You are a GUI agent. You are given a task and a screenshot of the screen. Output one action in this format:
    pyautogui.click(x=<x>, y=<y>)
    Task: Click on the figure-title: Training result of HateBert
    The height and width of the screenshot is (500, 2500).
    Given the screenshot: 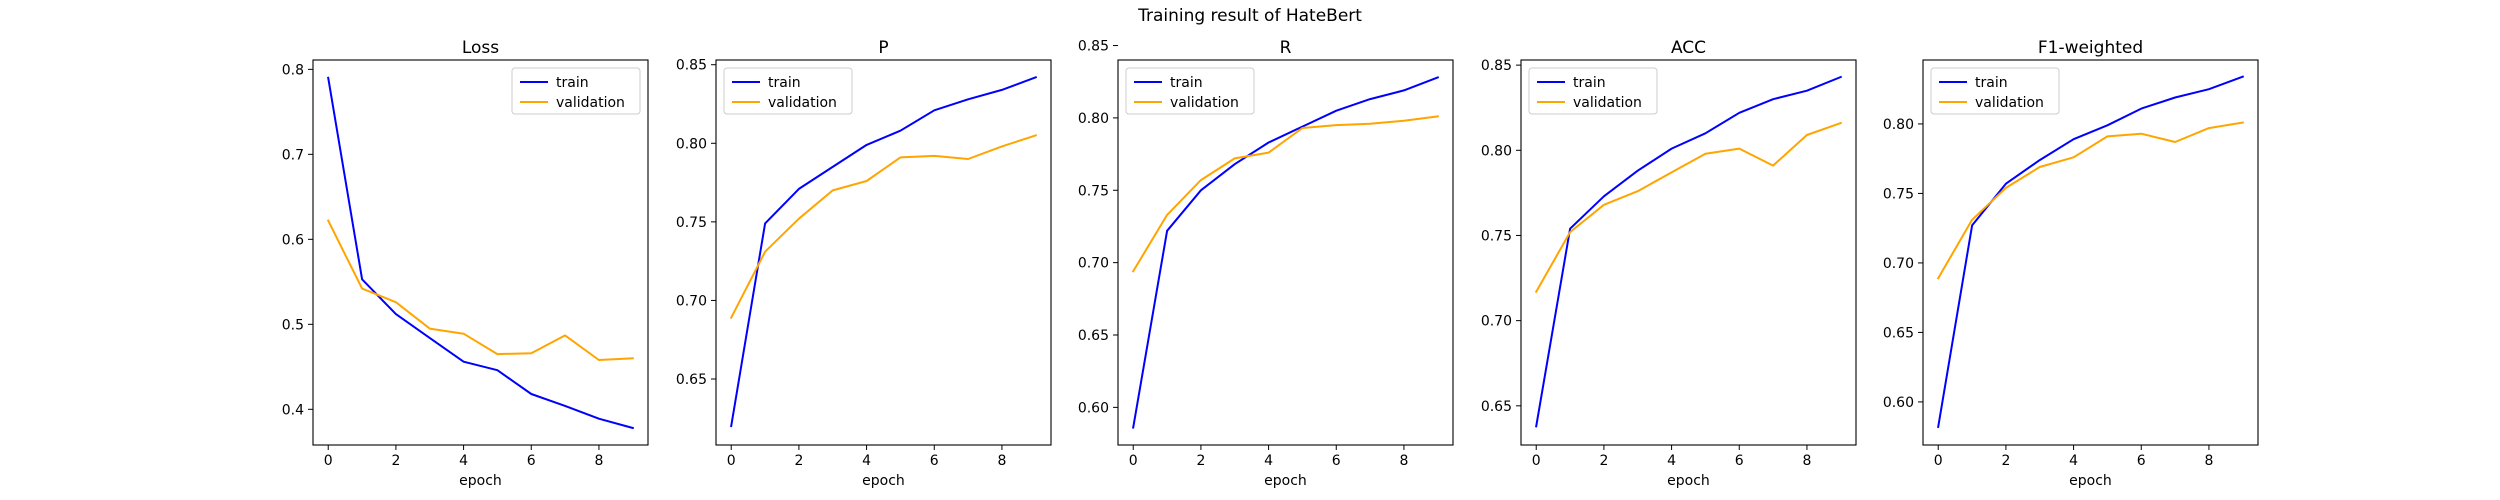 What is the action you would take?
    pyautogui.click(x=1250, y=16)
    